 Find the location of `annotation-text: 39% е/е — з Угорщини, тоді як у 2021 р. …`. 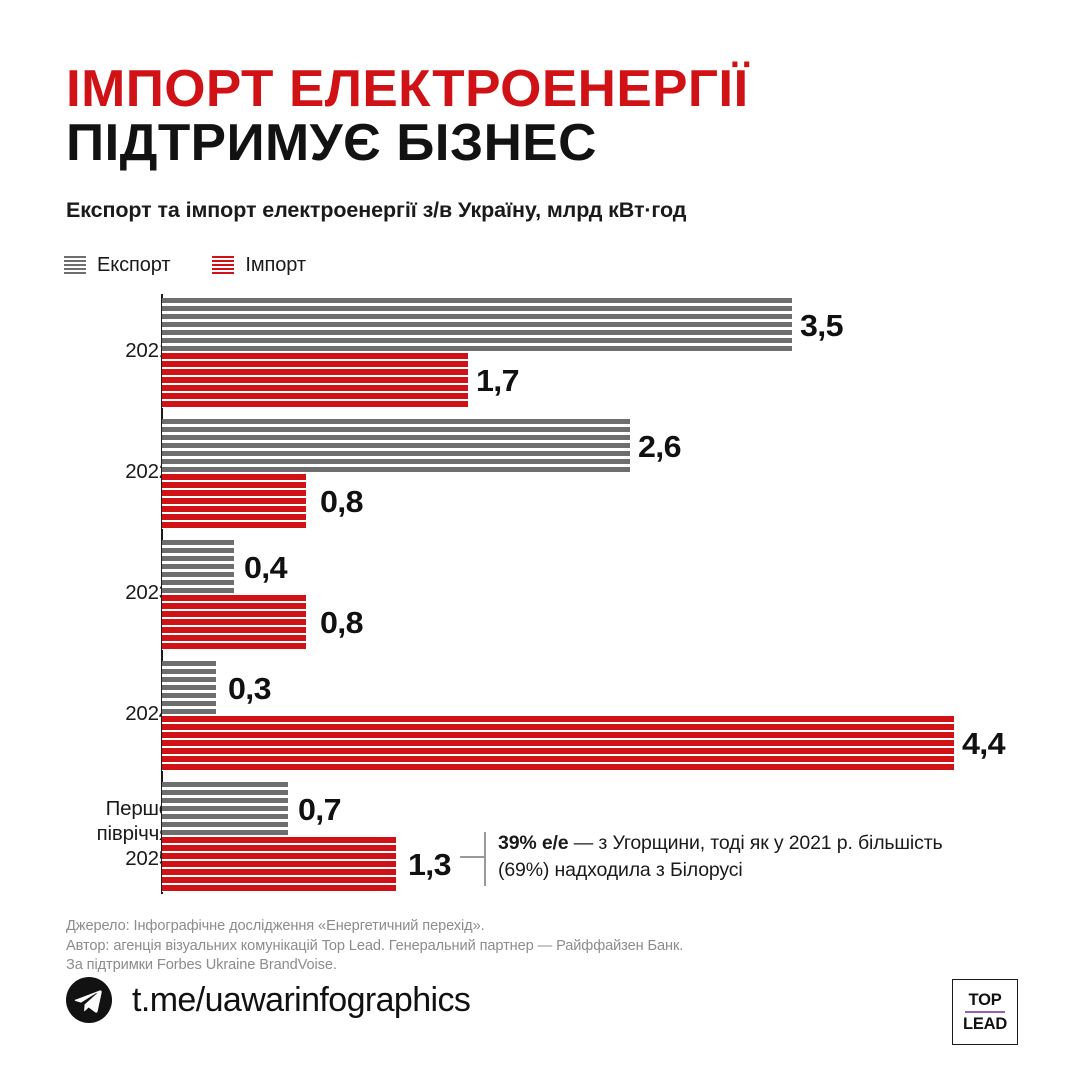

annotation-text: 39% е/е — з Угорщини, тоді як у 2021 р. … is located at coordinates (733, 857).